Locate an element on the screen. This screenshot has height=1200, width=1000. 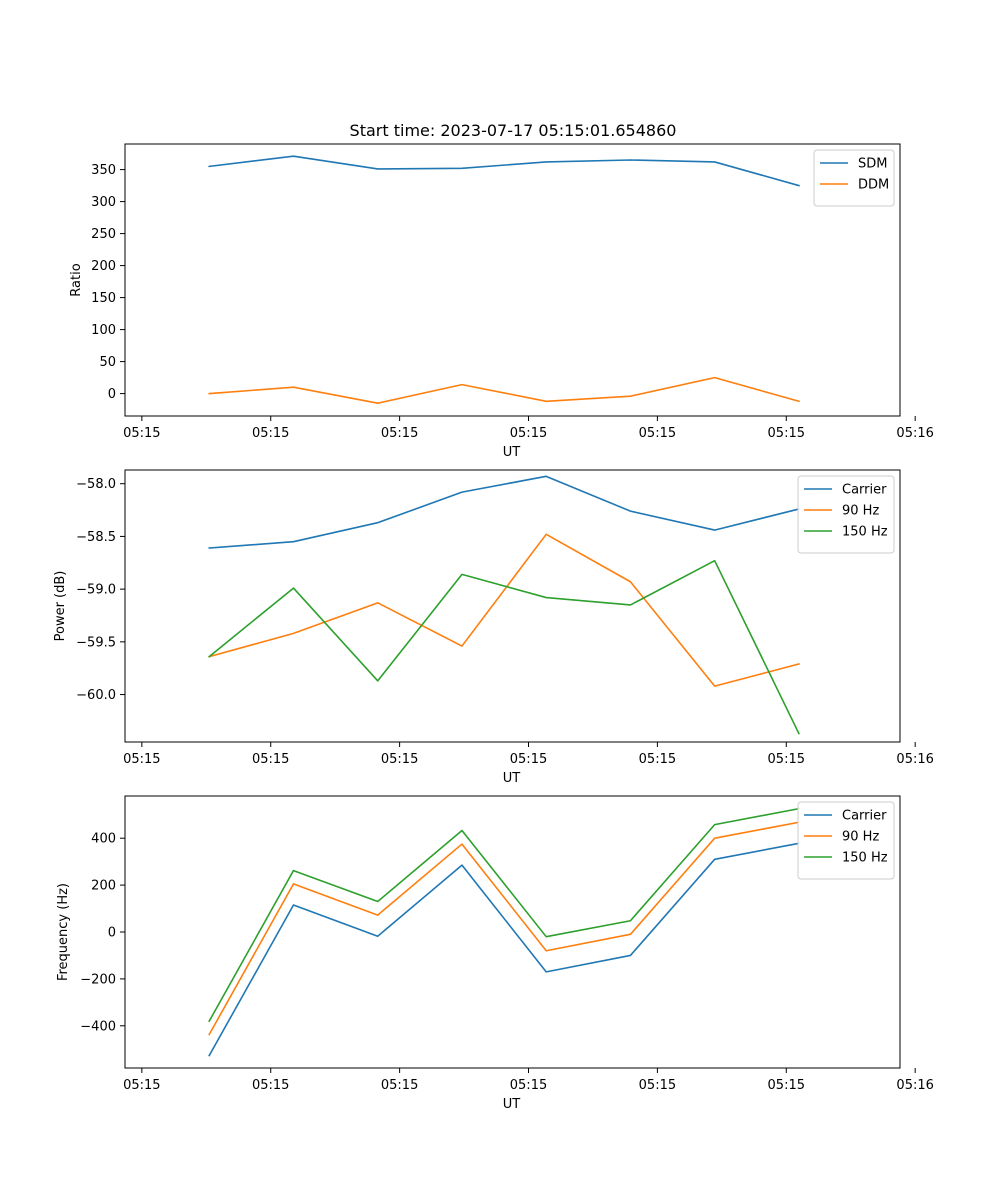
plot3-y-tick-label: −200 is located at coordinates (98, 979).